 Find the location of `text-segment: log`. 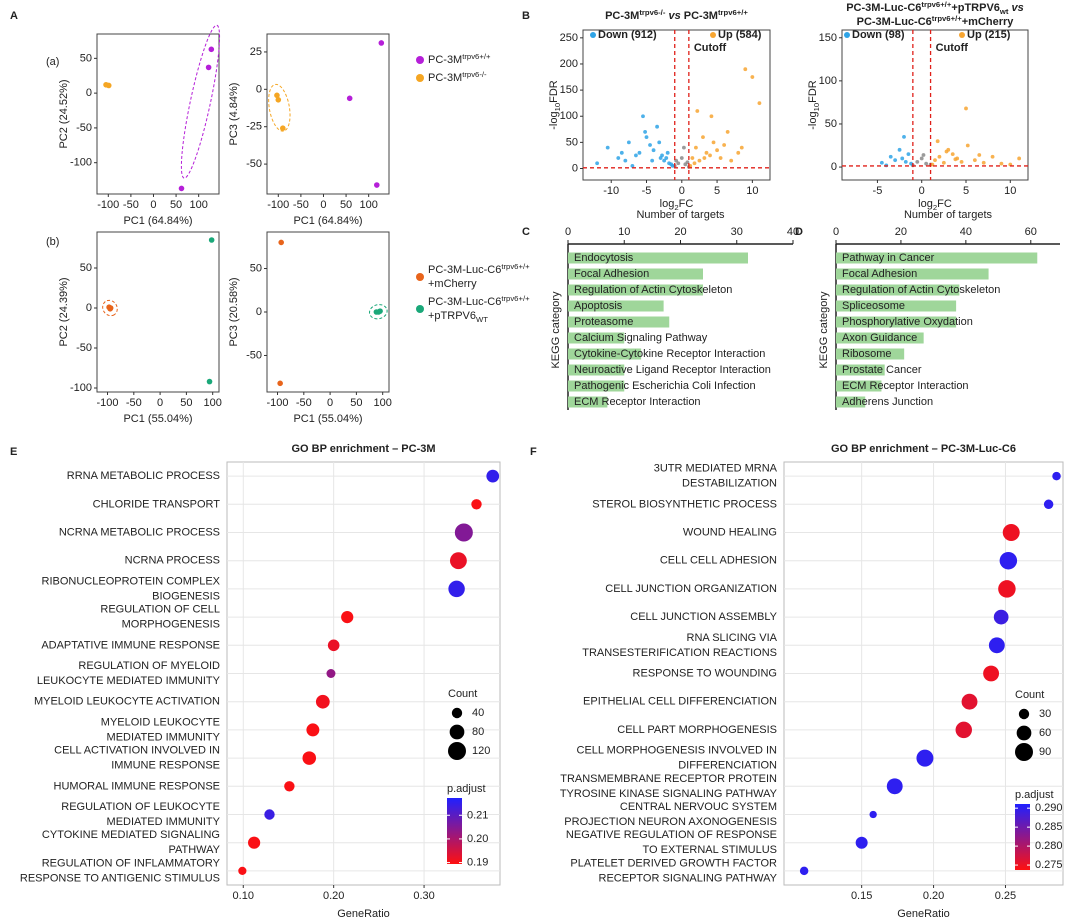

text-segment: log is located at coordinates (667, 204).